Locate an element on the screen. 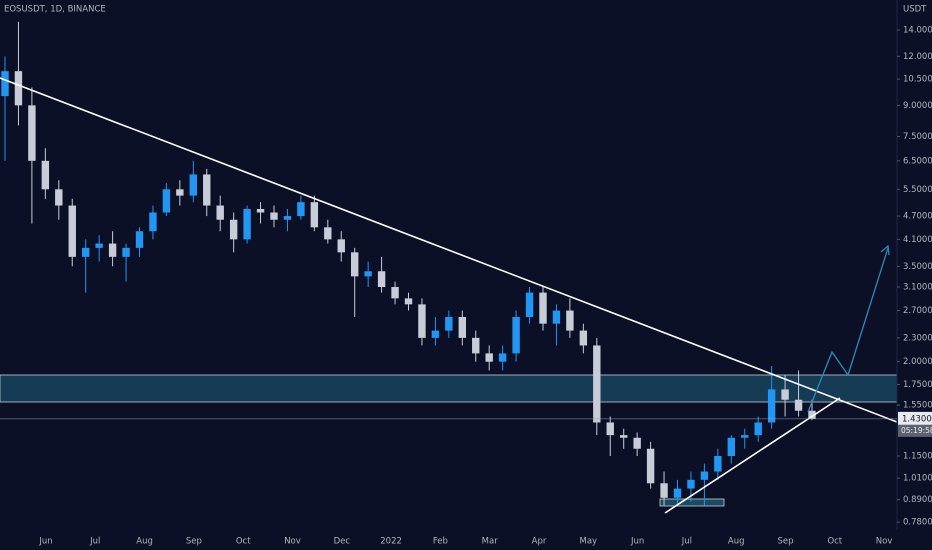  y-tick-label: 4.1000 is located at coordinates (917, 240).